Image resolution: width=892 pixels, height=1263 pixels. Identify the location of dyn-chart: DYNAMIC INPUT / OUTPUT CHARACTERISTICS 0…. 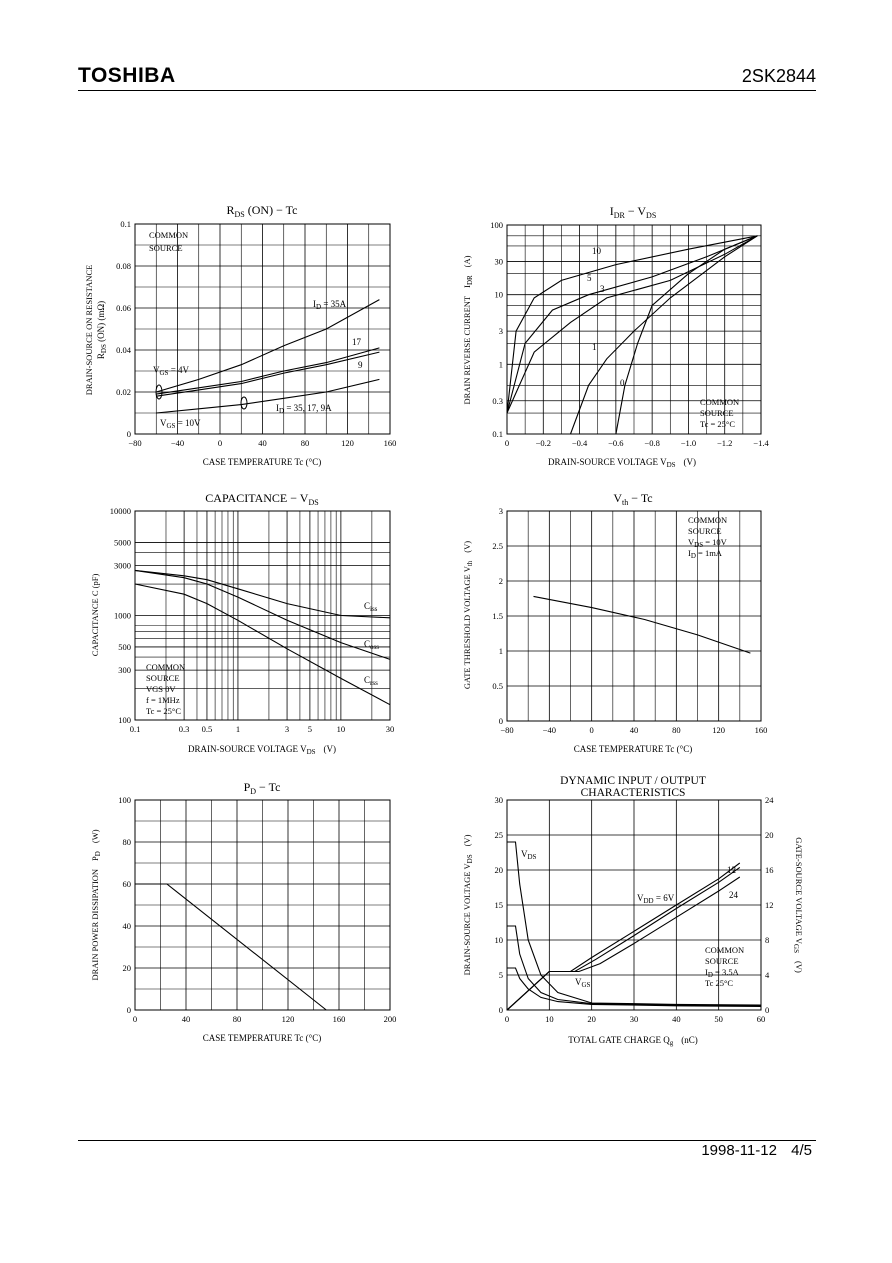
(633, 911).